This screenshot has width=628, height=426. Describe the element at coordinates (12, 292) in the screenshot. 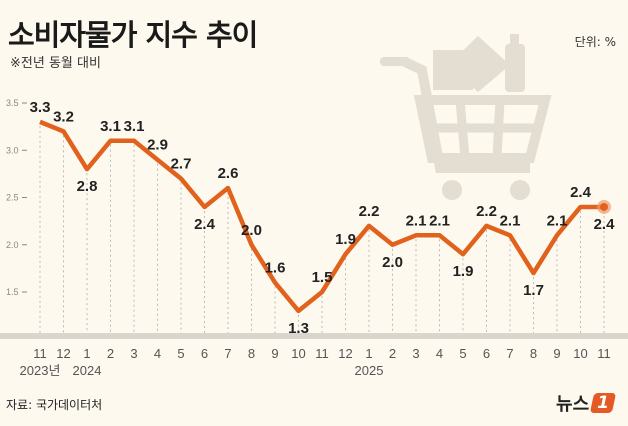

I see `y-tick-label: 1.5` at that location.